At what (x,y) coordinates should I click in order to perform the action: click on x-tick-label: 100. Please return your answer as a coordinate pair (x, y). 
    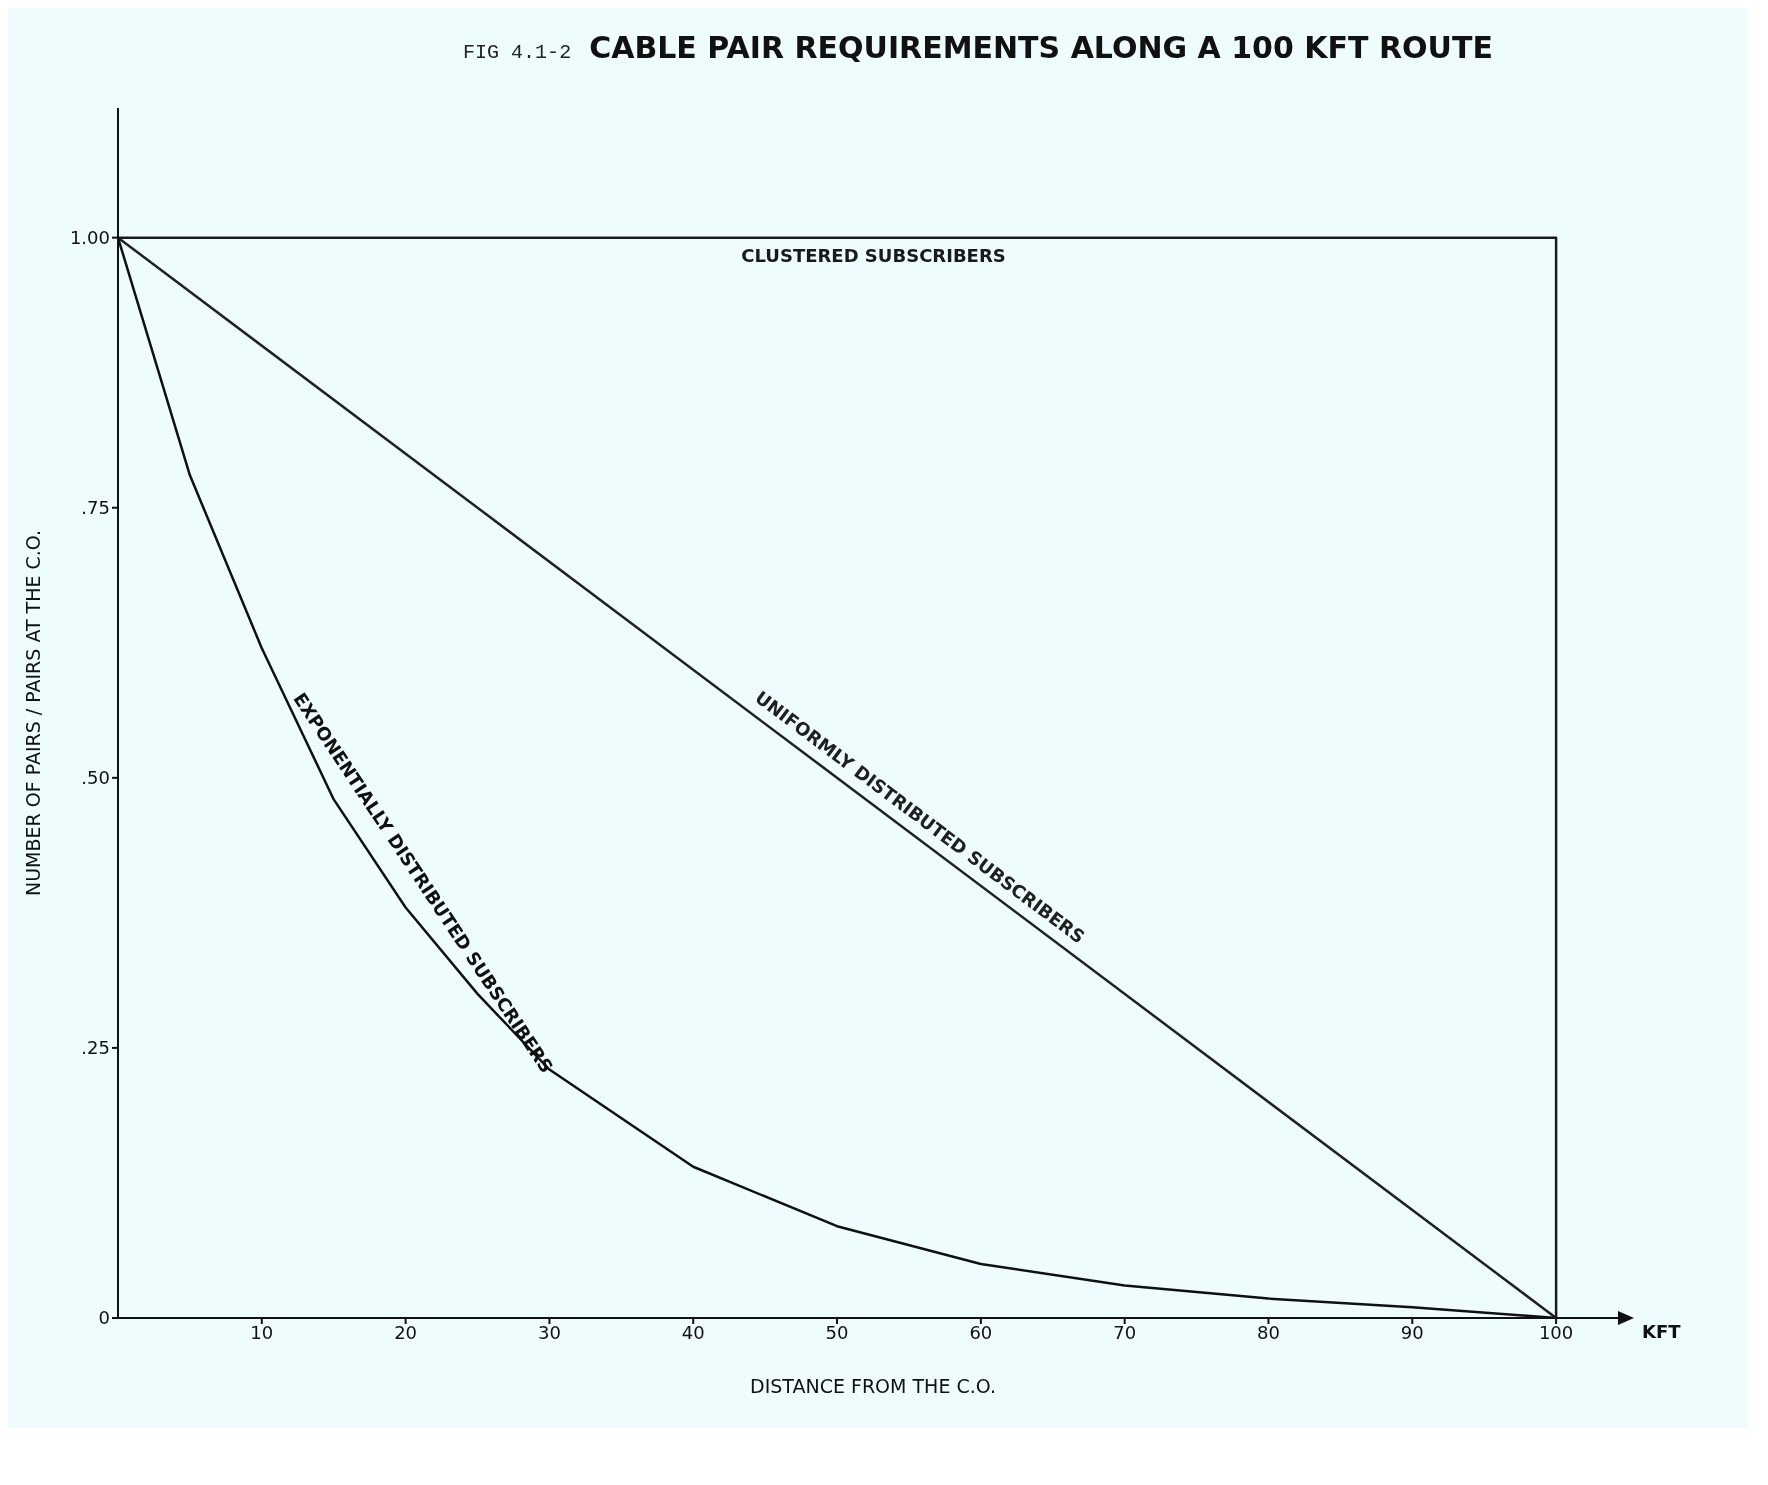
    Looking at the image, I should click on (1556, 1332).